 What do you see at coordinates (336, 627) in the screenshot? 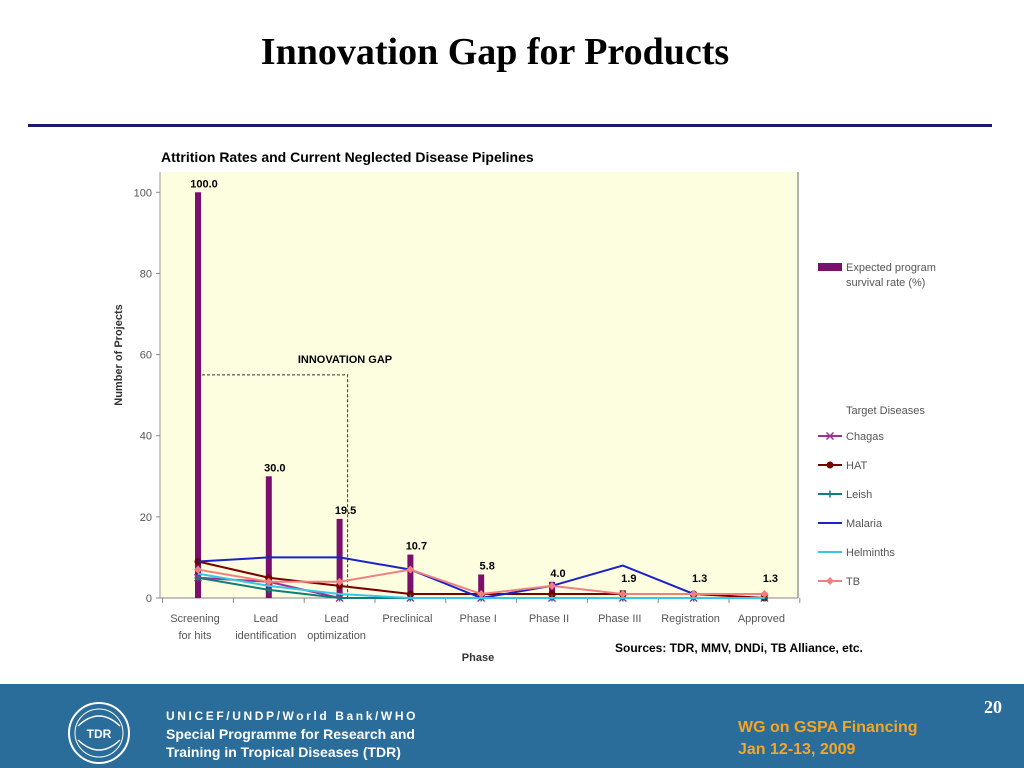
I see `x-tick-label: Lead optimization` at bounding box center [336, 627].